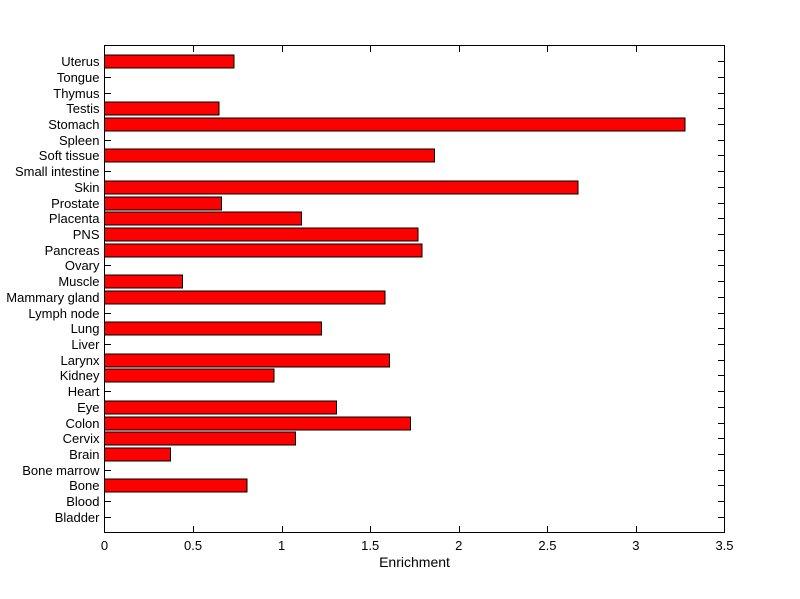  What do you see at coordinates (81, 438) in the screenshot?
I see `svg-text: Cervix` at bounding box center [81, 438].